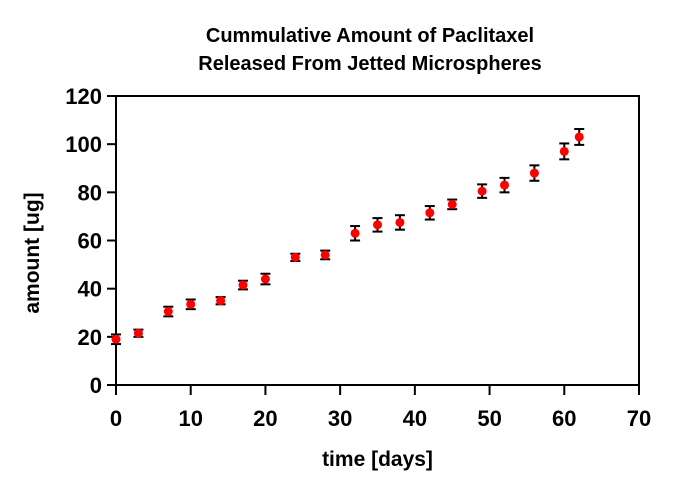  I want to click on x-tick-label: 10, so click(190, 418).